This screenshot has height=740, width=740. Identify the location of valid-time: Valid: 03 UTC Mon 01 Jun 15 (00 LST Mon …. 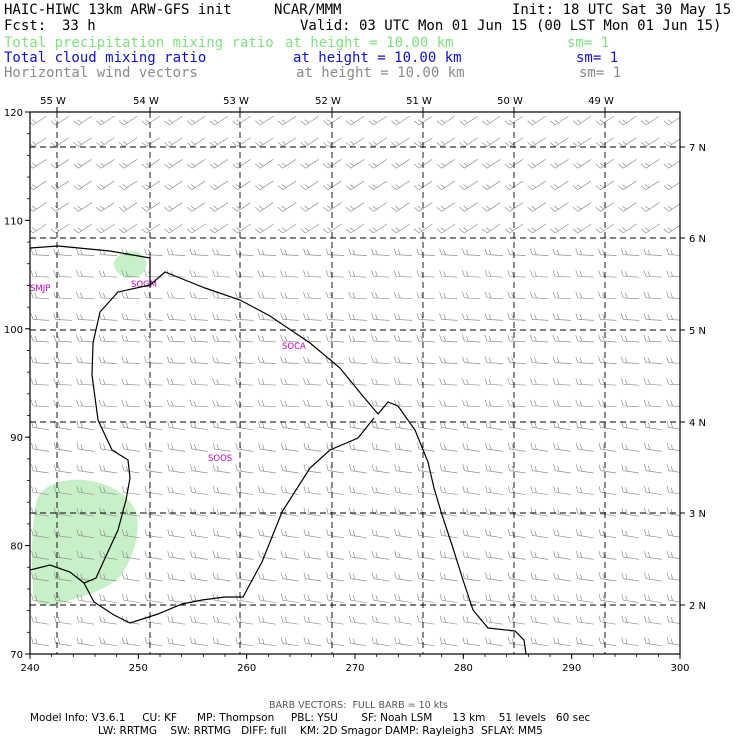
(511, 26).